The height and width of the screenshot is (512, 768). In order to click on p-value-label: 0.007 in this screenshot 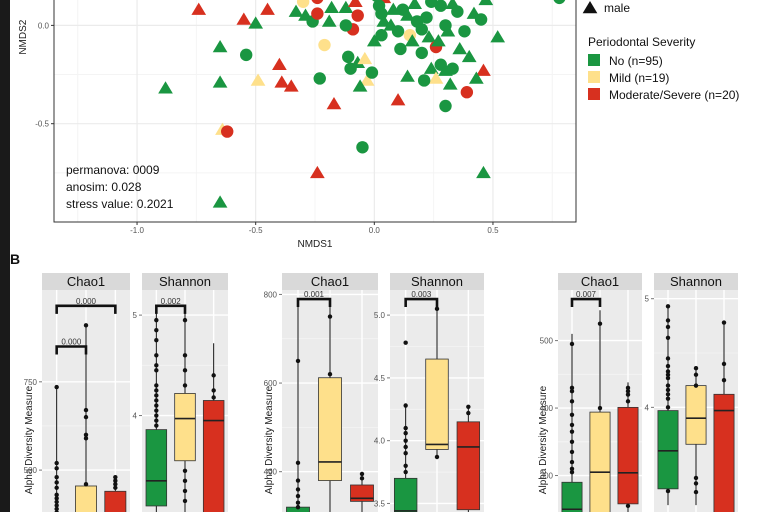, I will do `click(586, 294)`.